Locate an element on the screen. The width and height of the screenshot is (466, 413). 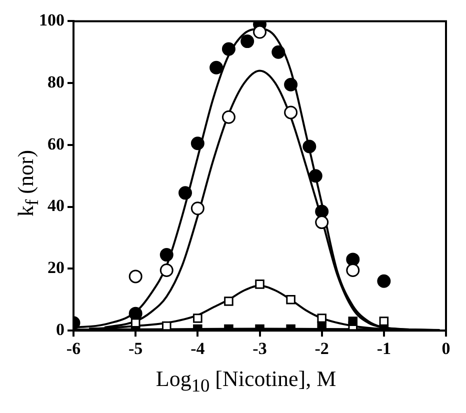
x-tick-label: -3 is located at coordinates (259, 348).